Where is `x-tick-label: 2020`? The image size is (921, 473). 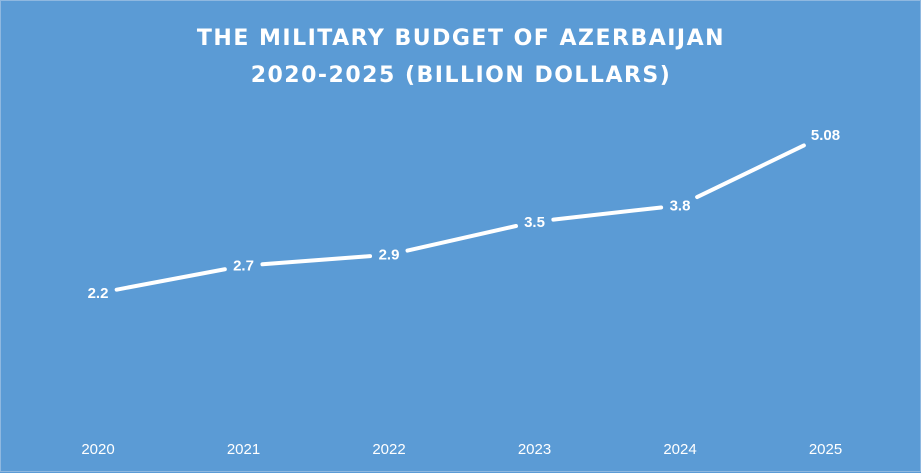 x-tick-label: 2020 is located at coordinates (97, 449).